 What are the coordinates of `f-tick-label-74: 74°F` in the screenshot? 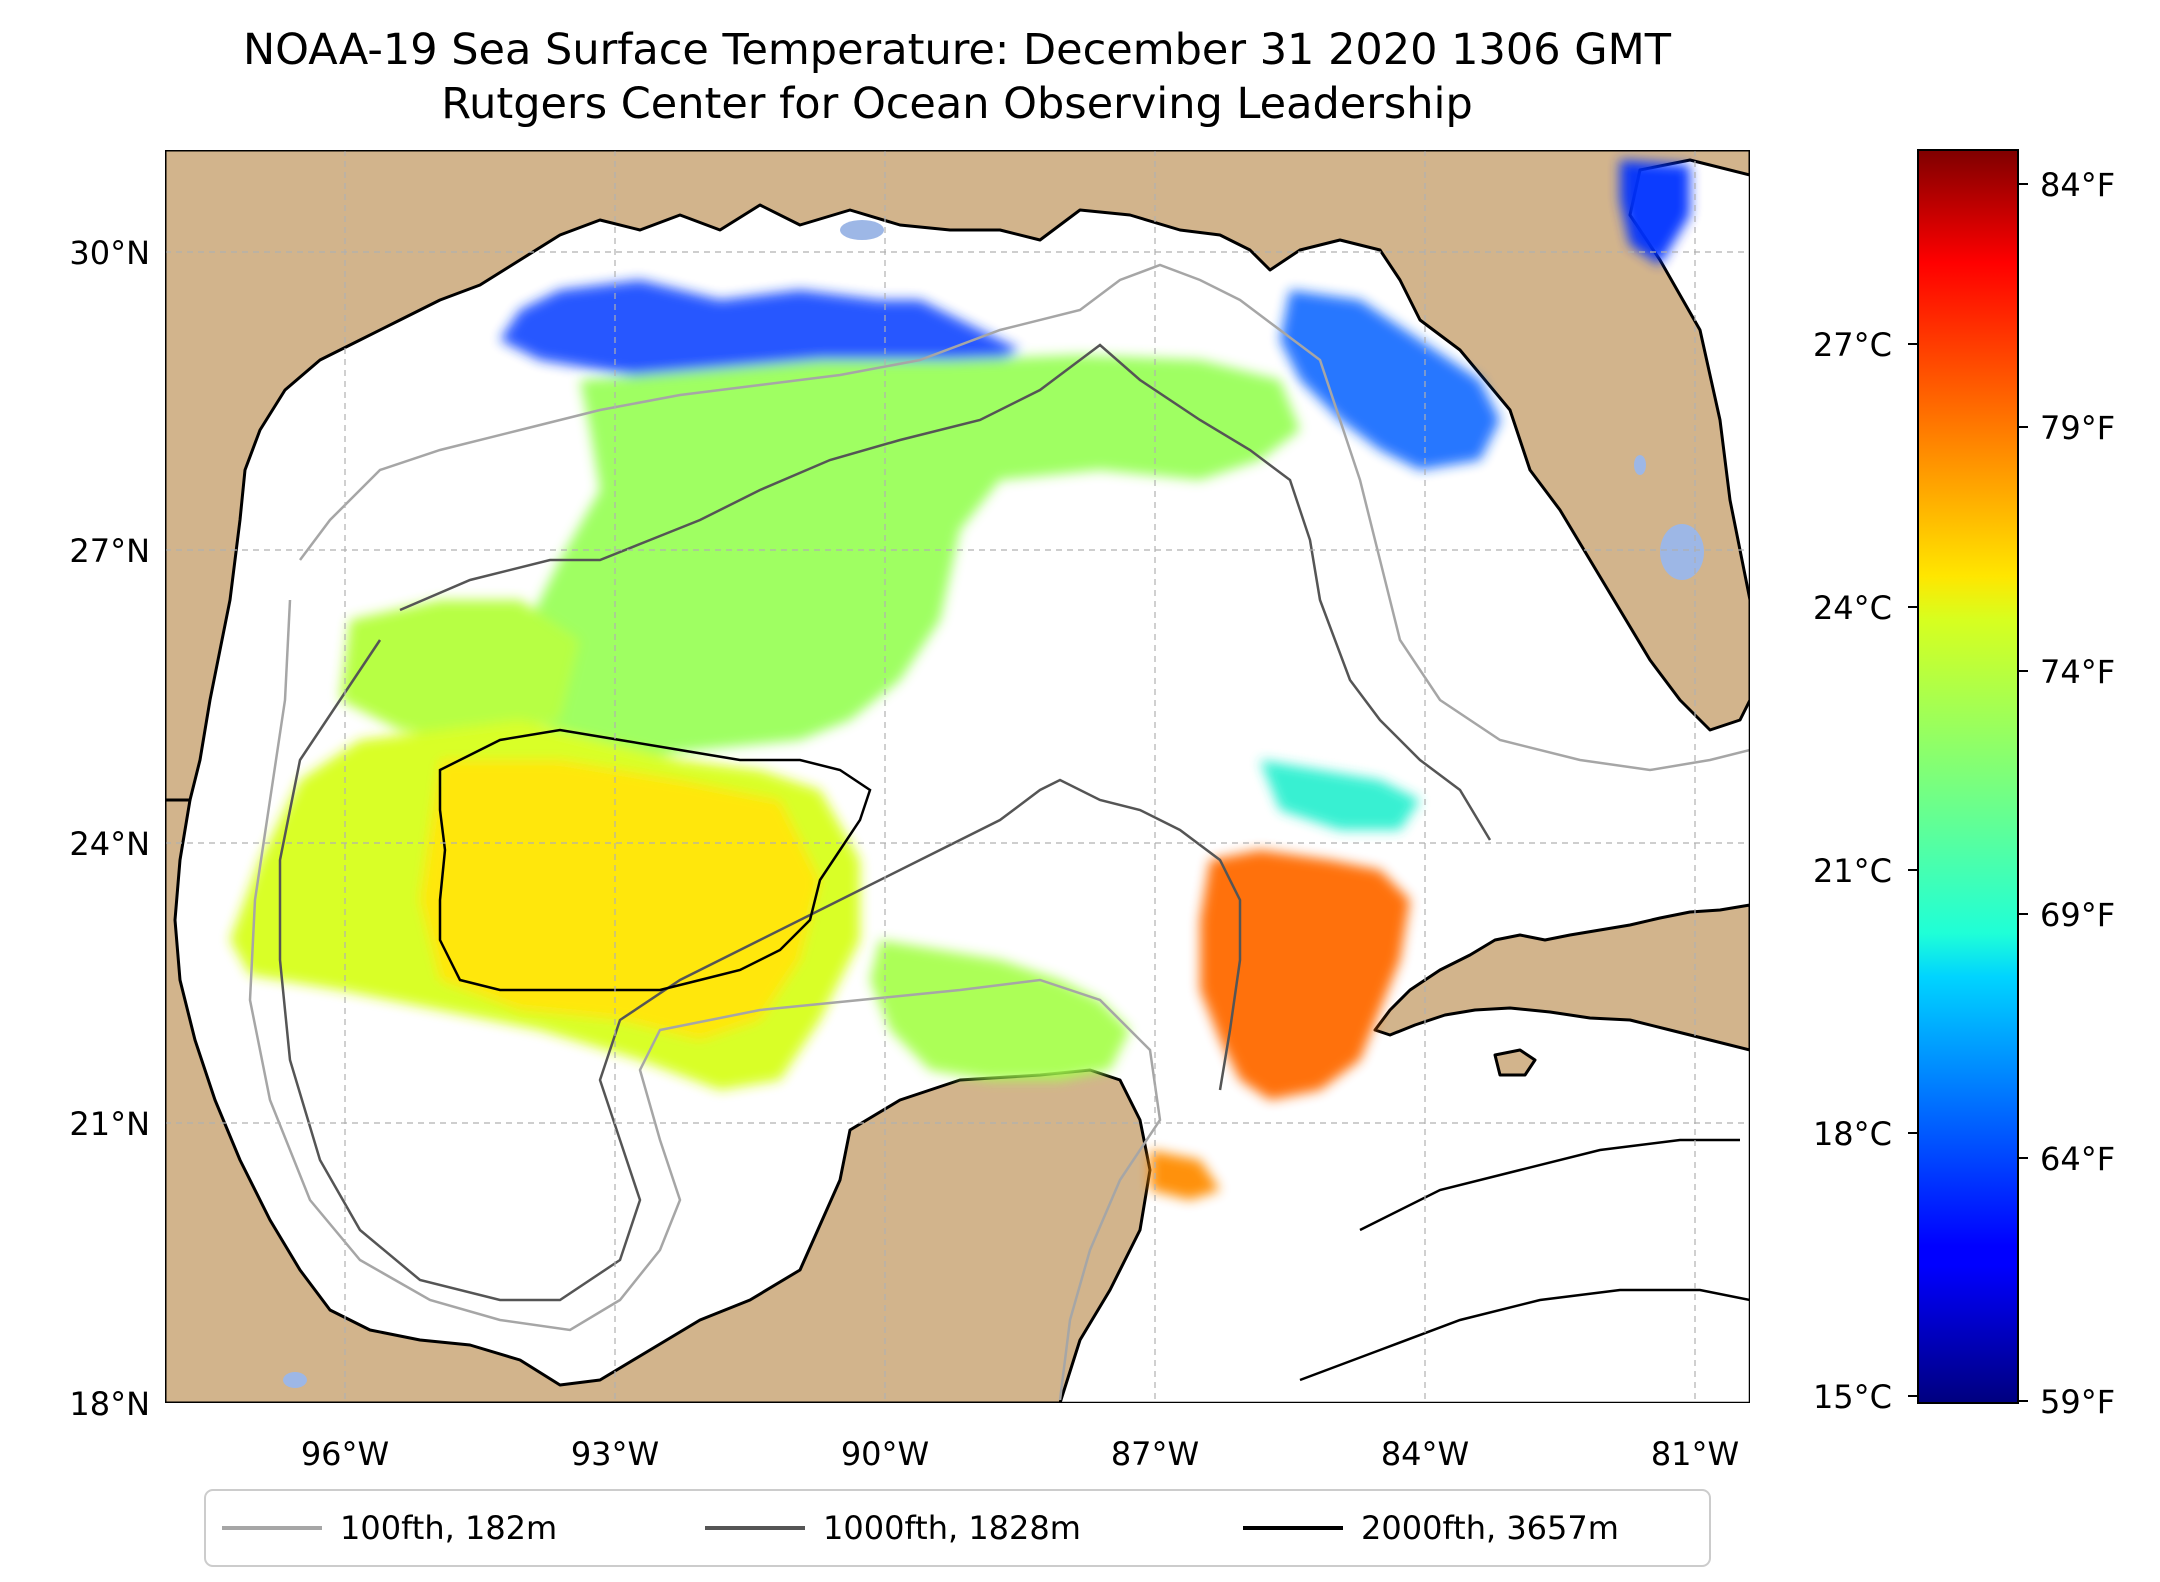 It's located at (2077, 672).